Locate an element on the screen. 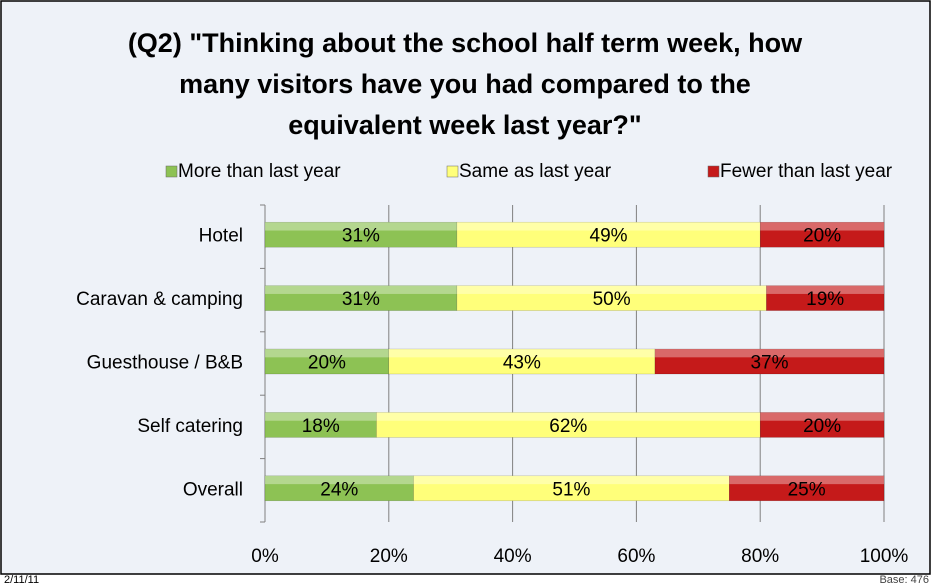 The height and width of the screenshot is (587, 931). data-label: 51% is located at coordinates (571, 489).